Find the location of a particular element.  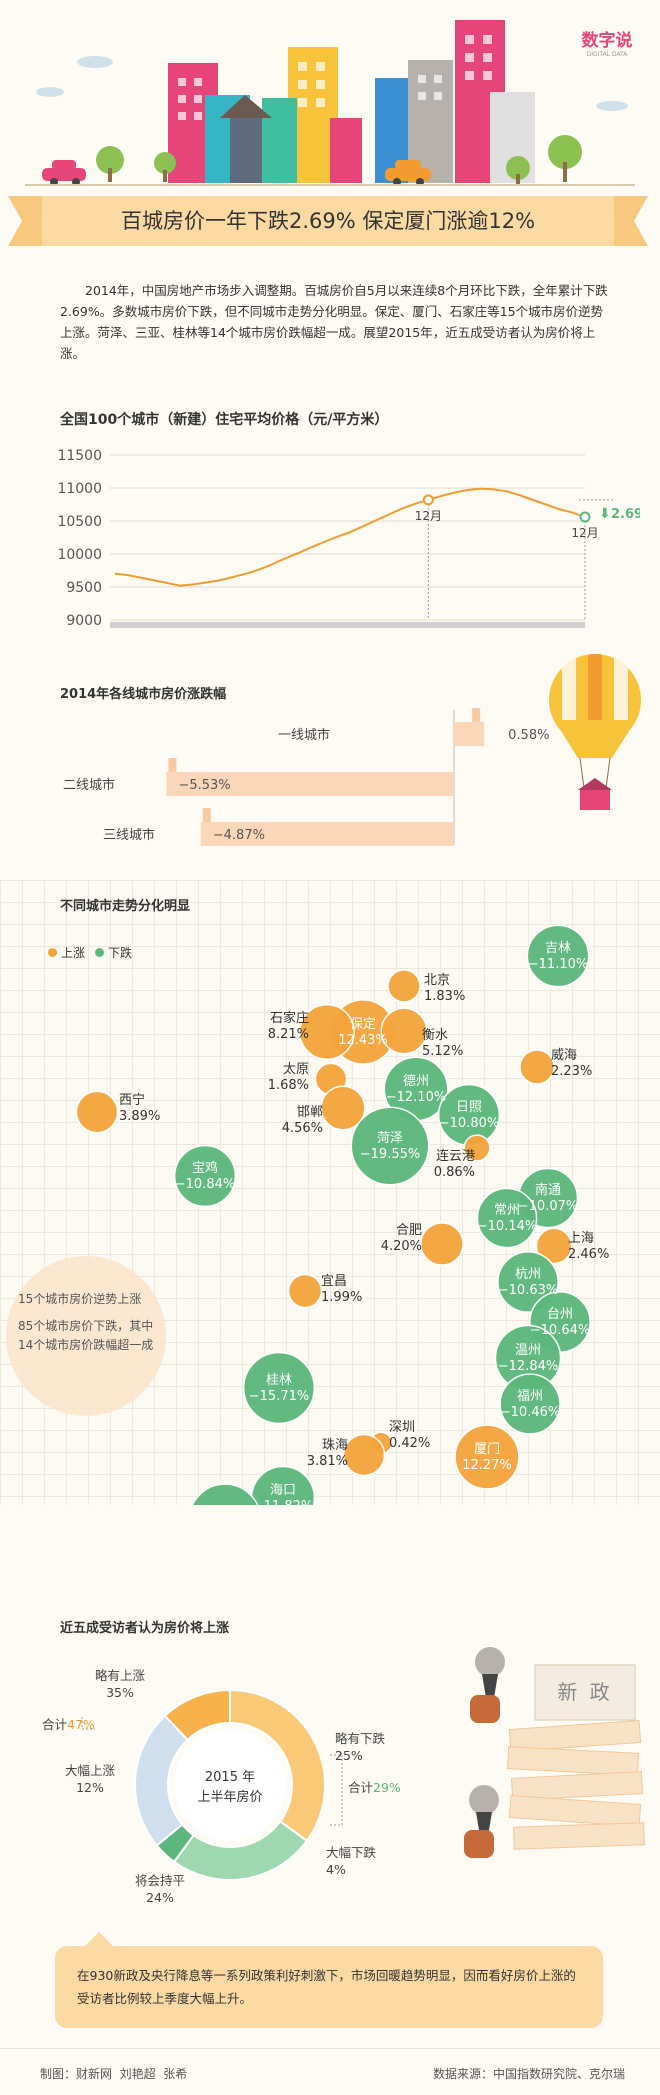

y-tick-label: 11000 is located at coordinates (79, 489).